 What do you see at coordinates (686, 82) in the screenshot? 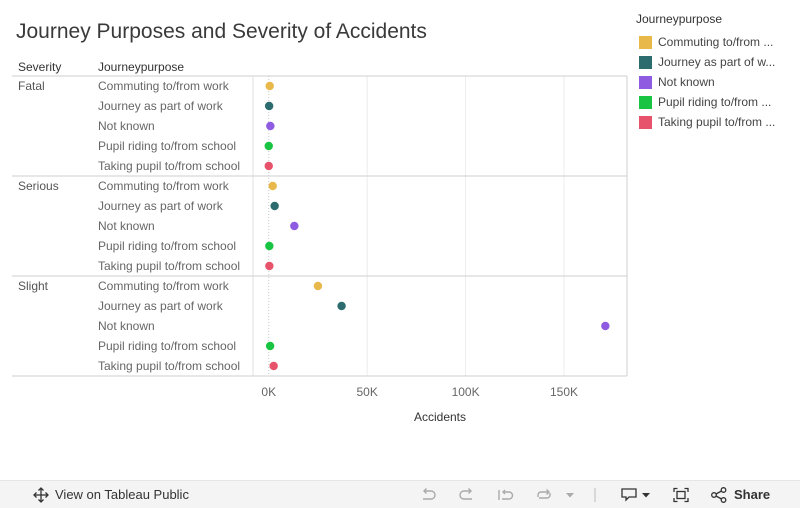
I see `legend-label: Not known` at bounding box center [686, 82].